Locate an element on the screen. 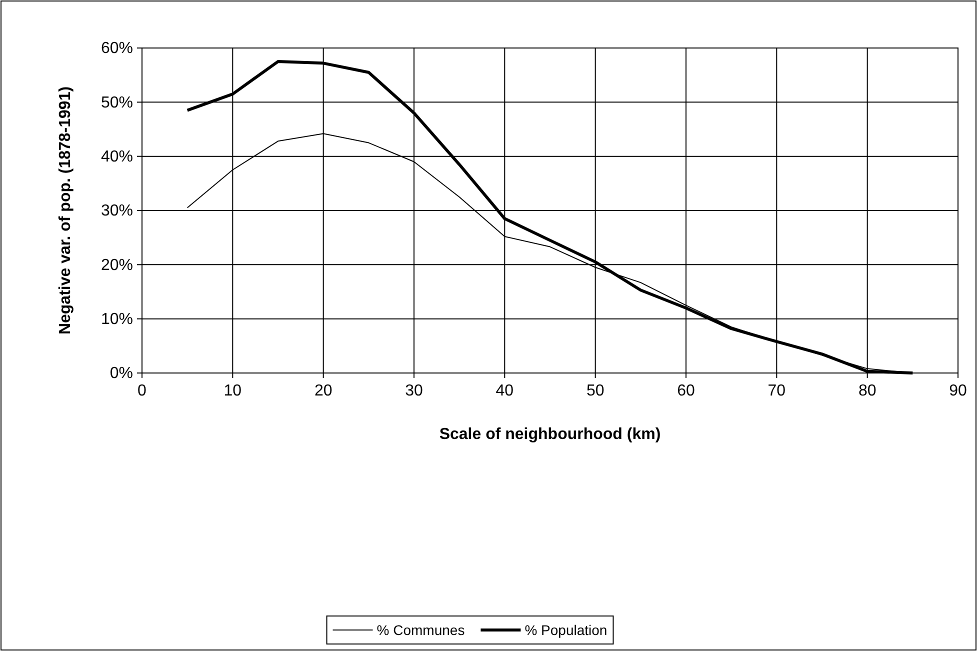 The height and width of the screenshot is (651, 977). x-tick-label: 60 is located at coordinates (686, 391).